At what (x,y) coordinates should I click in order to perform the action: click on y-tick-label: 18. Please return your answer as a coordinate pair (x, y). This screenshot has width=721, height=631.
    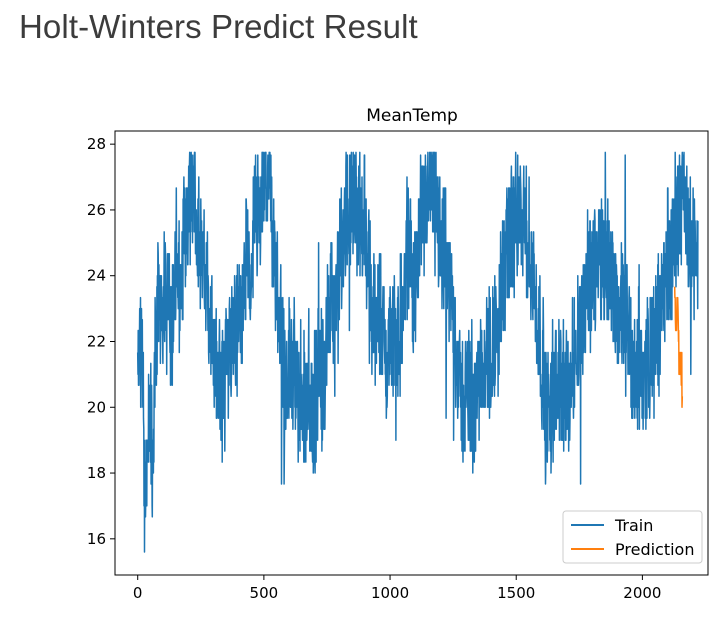
    Looking at the image, I should click on (96, 473).